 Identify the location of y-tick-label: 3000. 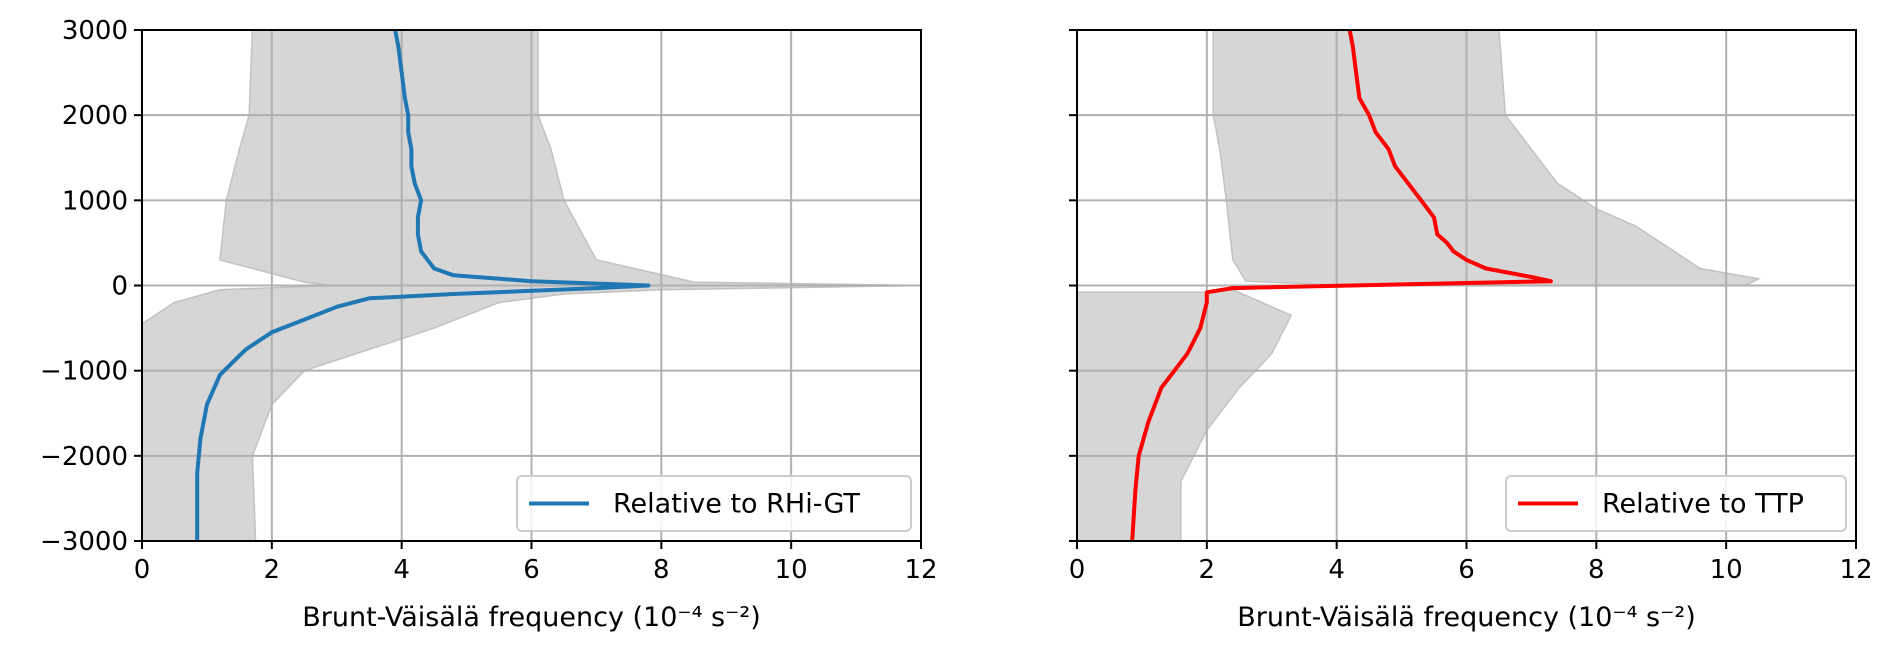
(95, 31).